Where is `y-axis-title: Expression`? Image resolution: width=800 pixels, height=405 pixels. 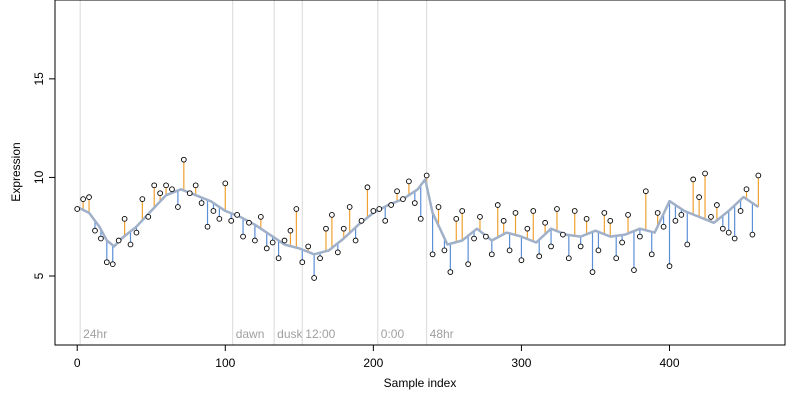 y-axis-title: Expression is located at coordinates (16, 171).